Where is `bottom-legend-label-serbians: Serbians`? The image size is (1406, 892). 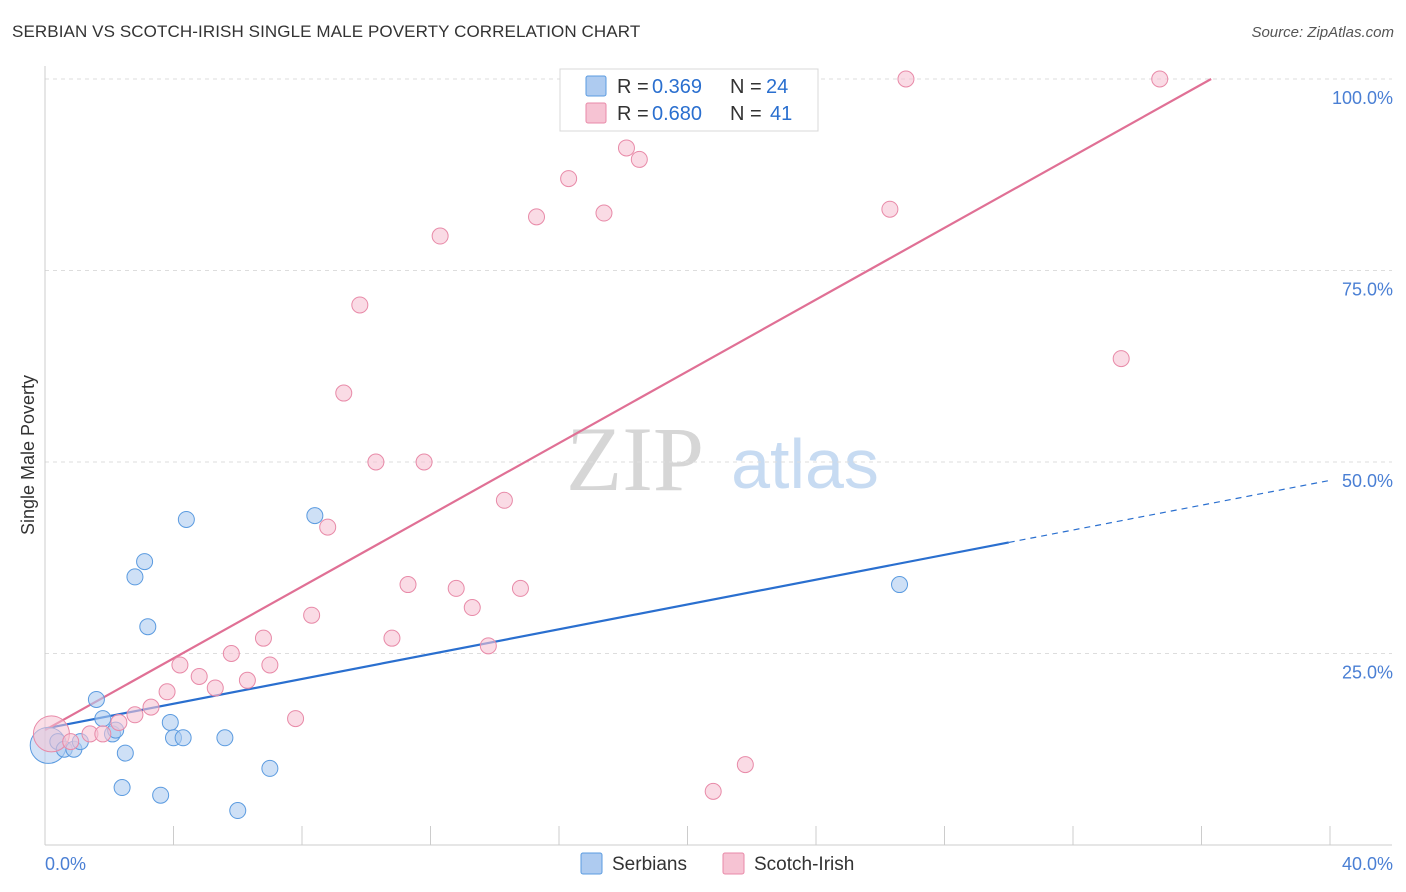
bottom-legend-label-serbians: Serbians is located at coordinates (649, 864).